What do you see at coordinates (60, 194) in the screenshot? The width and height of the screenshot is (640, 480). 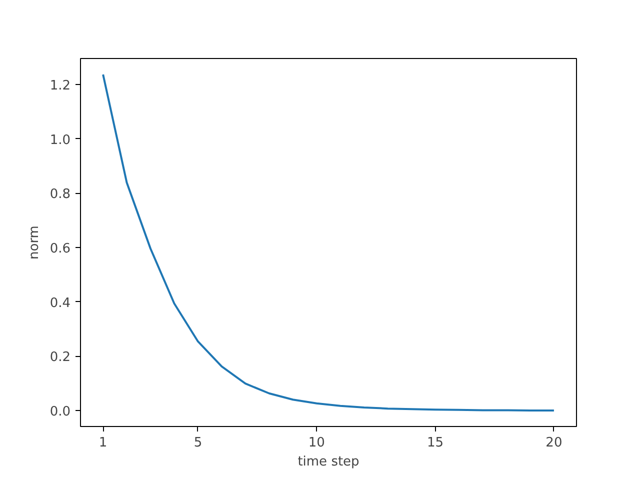 I see `y-tick-label: 0.8` at bounding box center [60, 194].